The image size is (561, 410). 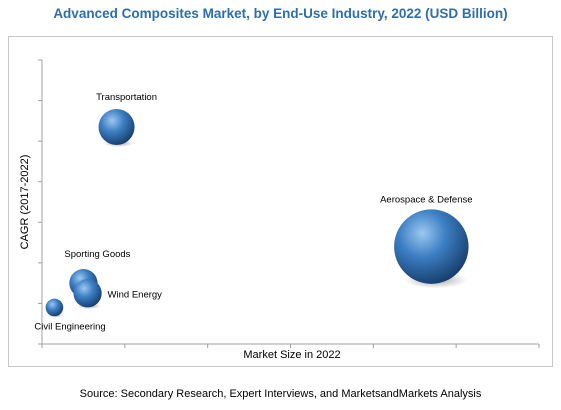 I want to click on bubble-label-wind-energy: Wind Energy, so click(x=135, y=294).